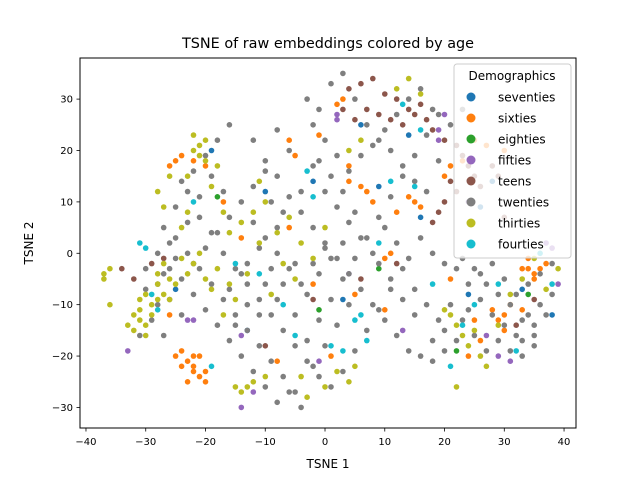 The height and width of the screenshot is (480, 640). What do you see at coordinates (70, 254) in the screenshot?
I see `y-tick-label: 0` at bounding box center [70, 254].